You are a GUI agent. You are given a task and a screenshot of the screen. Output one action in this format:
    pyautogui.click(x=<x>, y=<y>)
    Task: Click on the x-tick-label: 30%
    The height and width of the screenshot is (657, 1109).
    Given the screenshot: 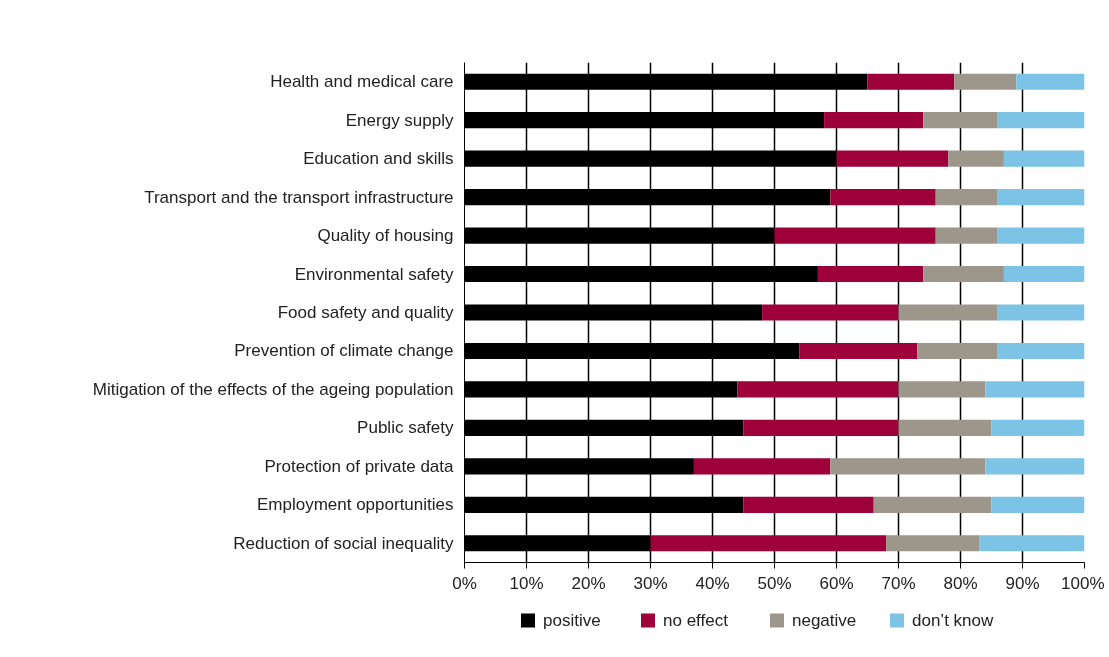 What is the action you would take?
    pyautogui.click(x=650, y=583)
    